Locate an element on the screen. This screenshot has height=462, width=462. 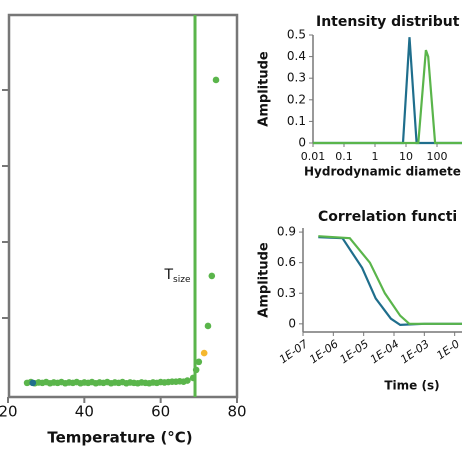
chart-title: Intensity distribut is located at coordinates (388, 22).